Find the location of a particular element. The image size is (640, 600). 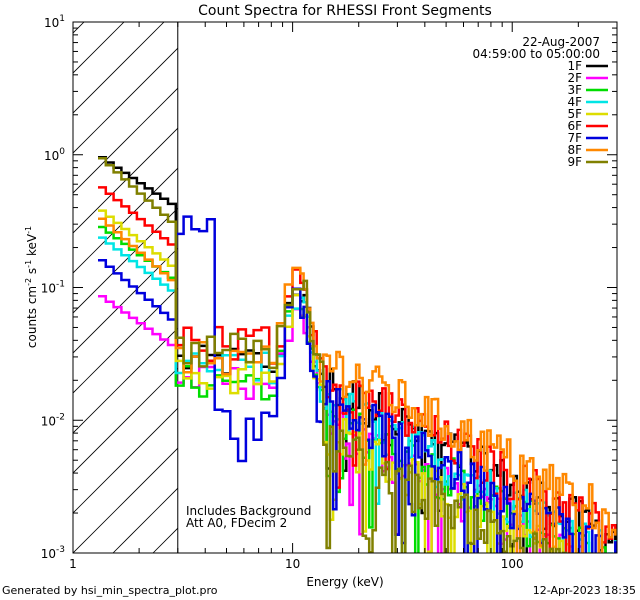

legend-label-7f: 7F is located at coordinates (574, 138).